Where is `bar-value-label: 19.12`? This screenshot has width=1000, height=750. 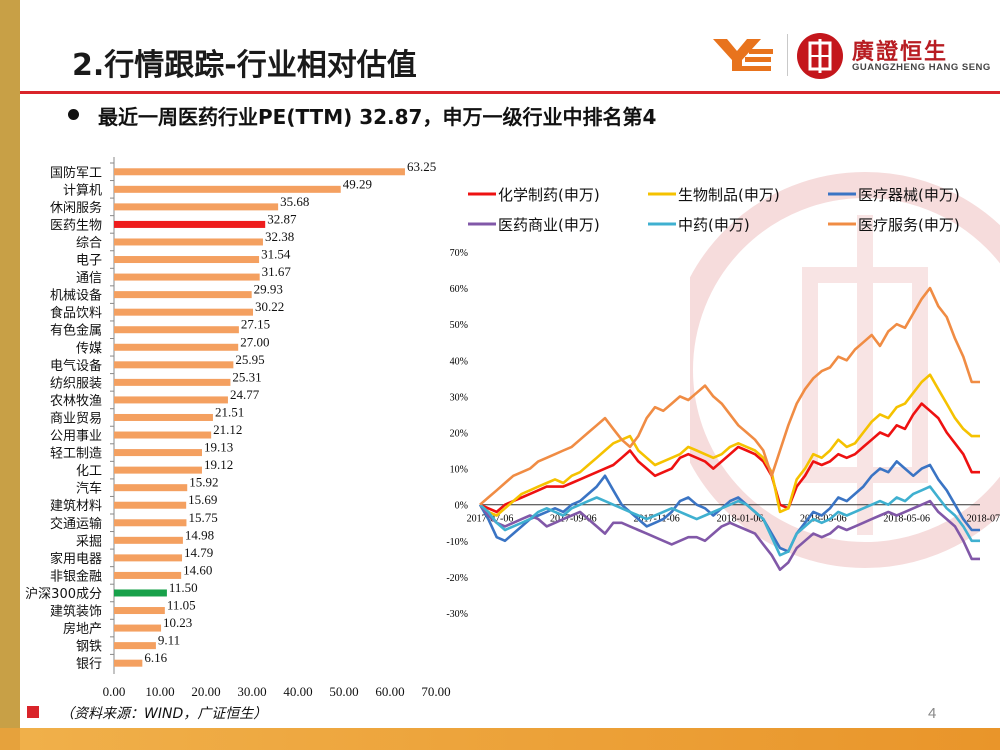
bar-value-label: 19.12 is located at coordinates (218, 464).